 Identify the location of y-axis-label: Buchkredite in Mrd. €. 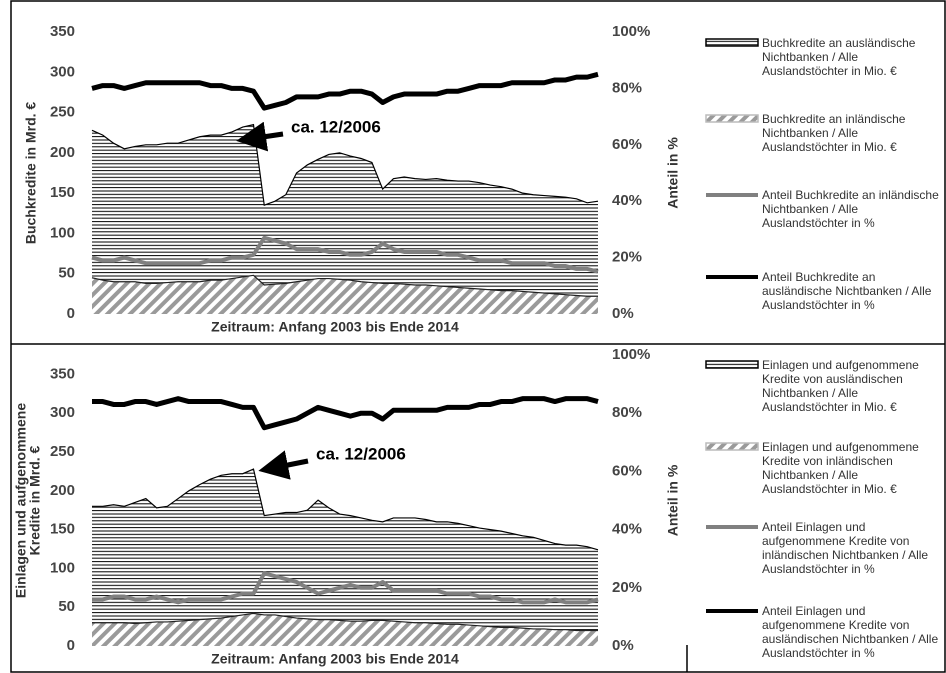
(31, 173).